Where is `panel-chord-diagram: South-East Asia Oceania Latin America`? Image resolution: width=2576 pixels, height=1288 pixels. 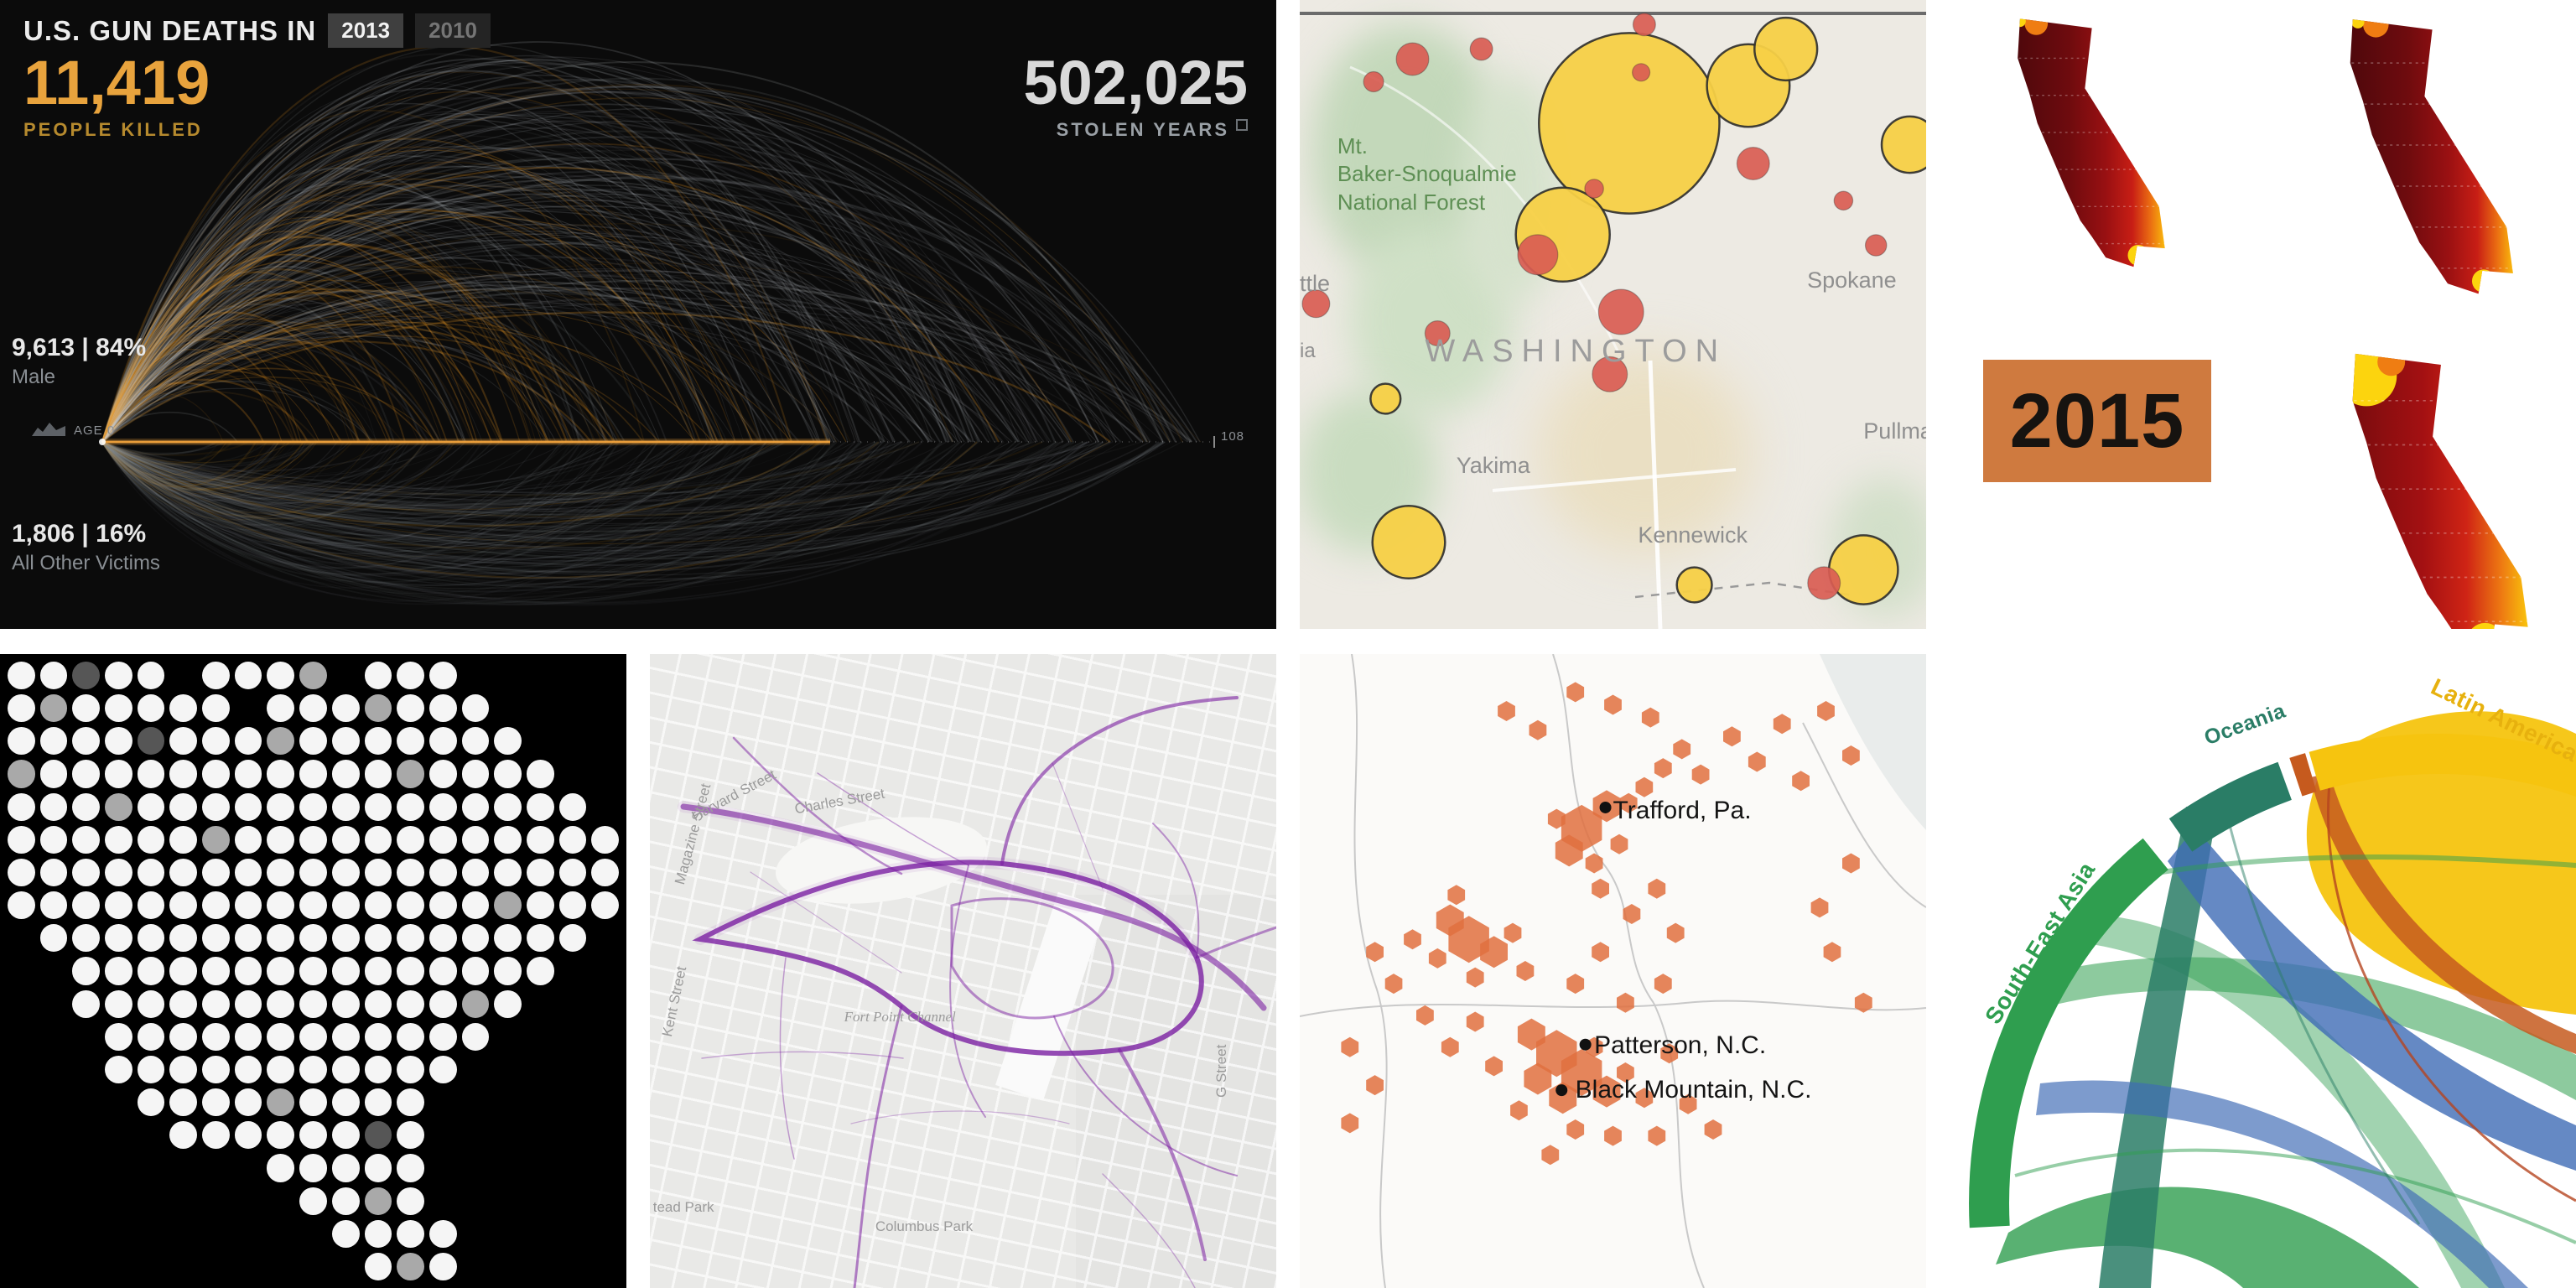 panel-chord-diagram: South-East Asia Oceania Latin America is located at coordinates (2263, 971).